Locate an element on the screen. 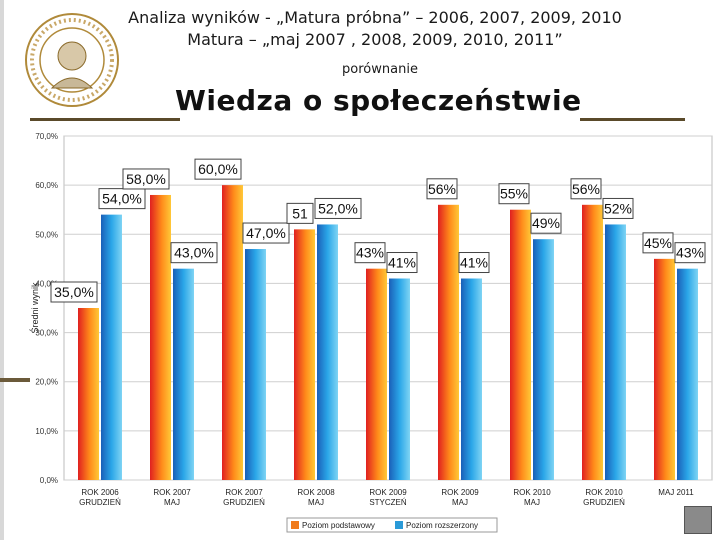 This screenshot has height=540, width=720. data-label-extended: 52% is located at coordinates (618, 208).